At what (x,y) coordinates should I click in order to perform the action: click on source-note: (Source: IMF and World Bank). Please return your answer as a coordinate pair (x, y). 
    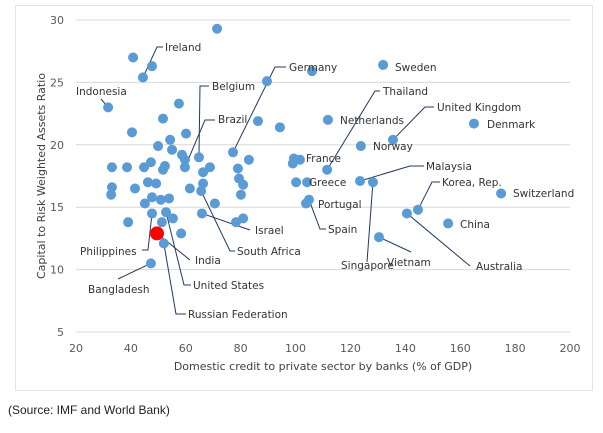
    Looking at the image, I should click on (89, 410).